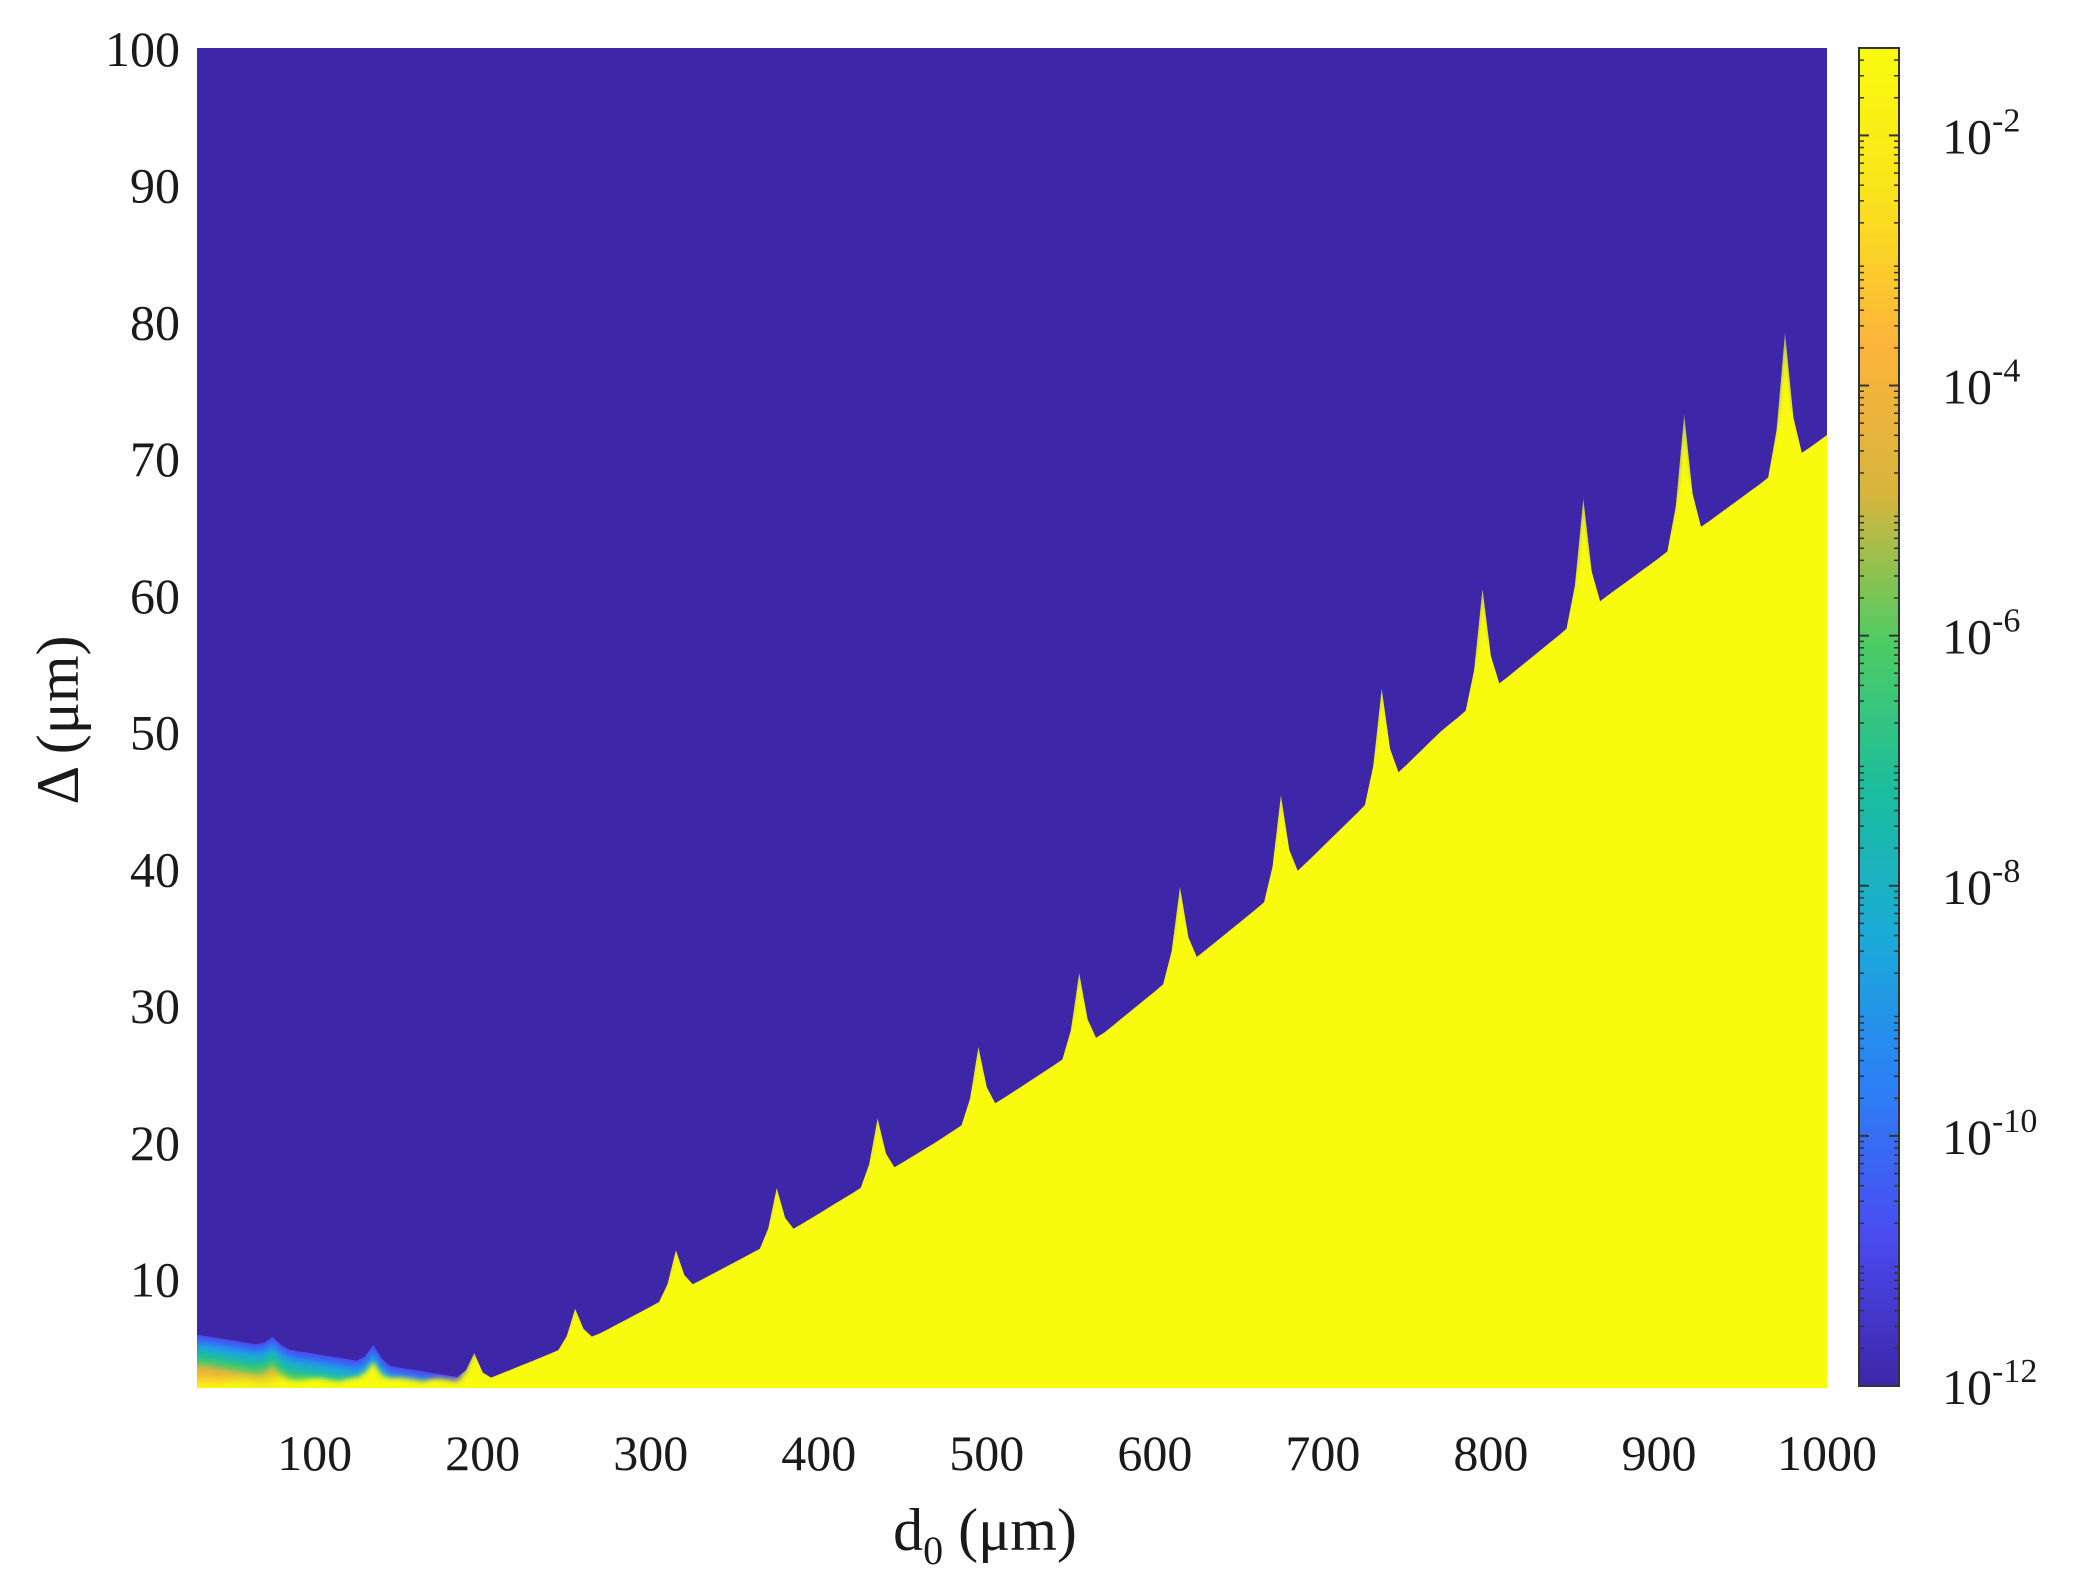  Describe the element at coordinates (1322, 1453) in the screenshot. I see `x-tick-label: 700` at that location.